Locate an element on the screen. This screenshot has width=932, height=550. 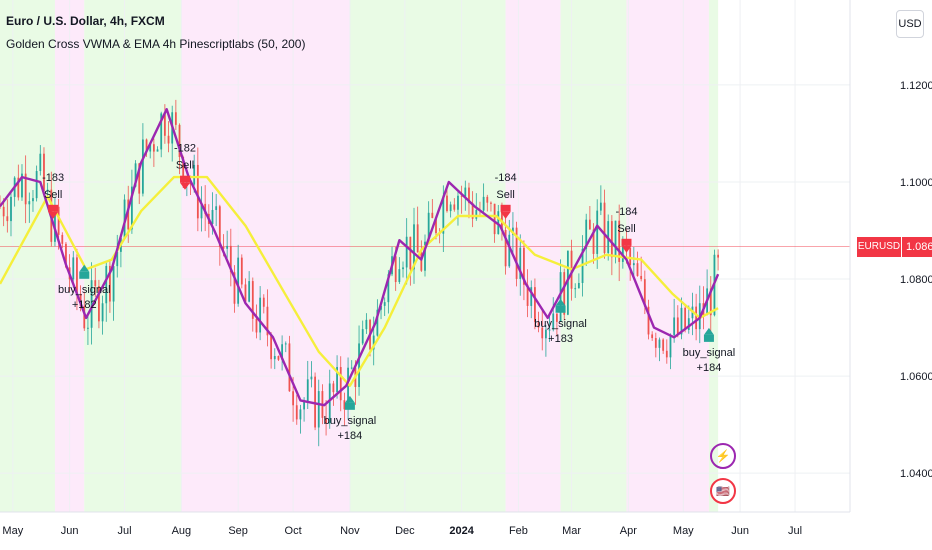
x-tick-label: Feb is located at coordinates (518, 531).